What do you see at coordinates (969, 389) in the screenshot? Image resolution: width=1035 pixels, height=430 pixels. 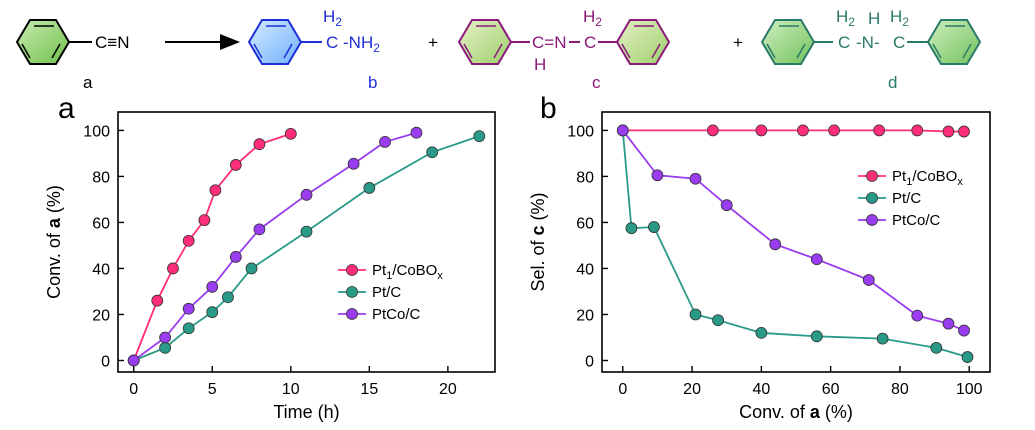 I see `x-tick-label: 100` at bounding box center [969, 389].